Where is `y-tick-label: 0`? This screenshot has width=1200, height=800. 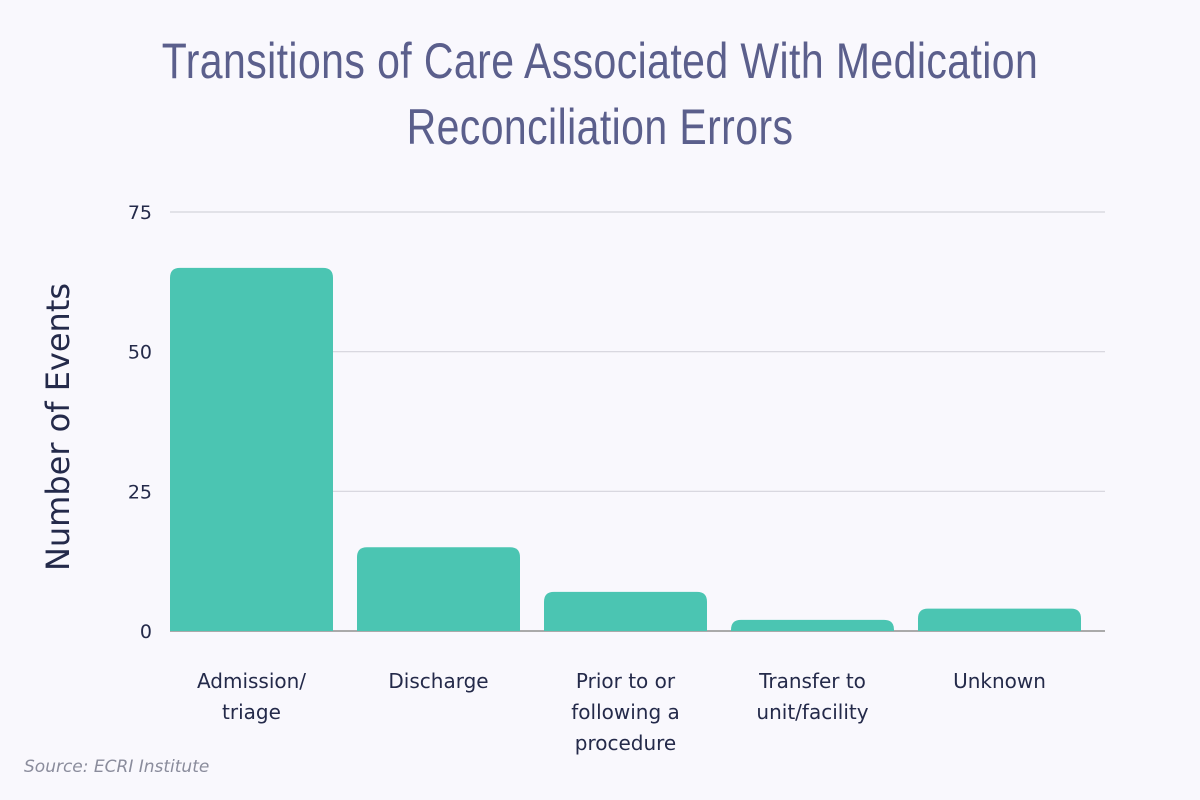 y-tick-label: 0 is located at coordinates (146, 632).